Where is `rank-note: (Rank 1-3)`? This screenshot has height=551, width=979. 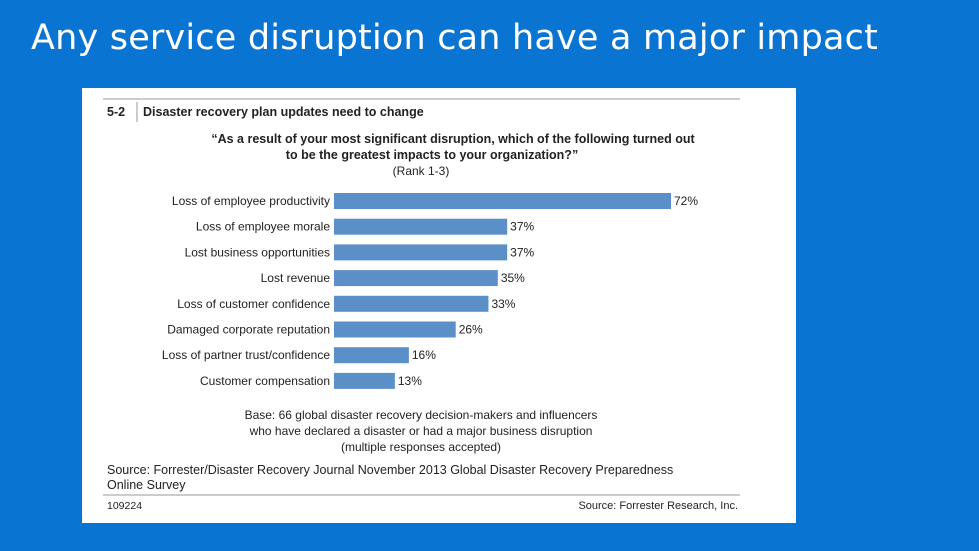 rank-note: (Rank 1-3) is located at coordinates (421, 171).